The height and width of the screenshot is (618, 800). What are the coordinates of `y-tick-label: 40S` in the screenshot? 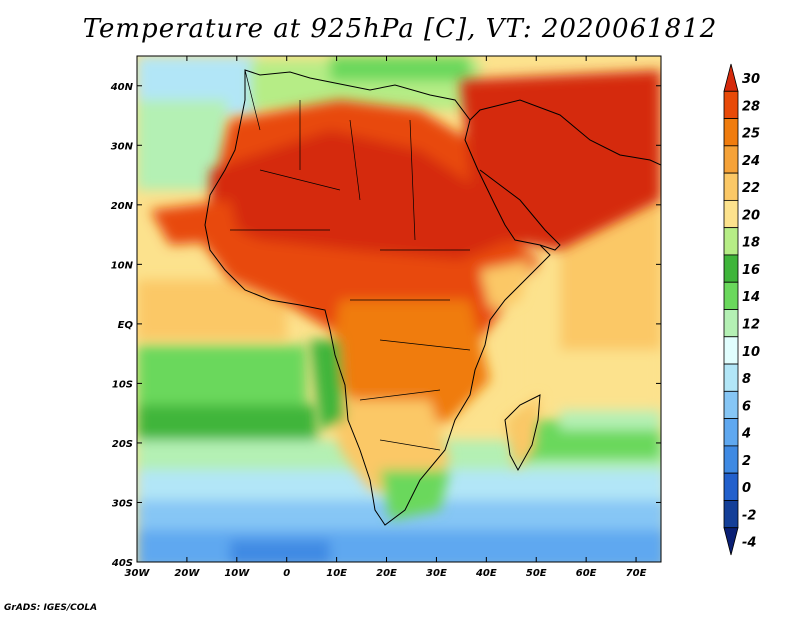 It's located at (122, 563).